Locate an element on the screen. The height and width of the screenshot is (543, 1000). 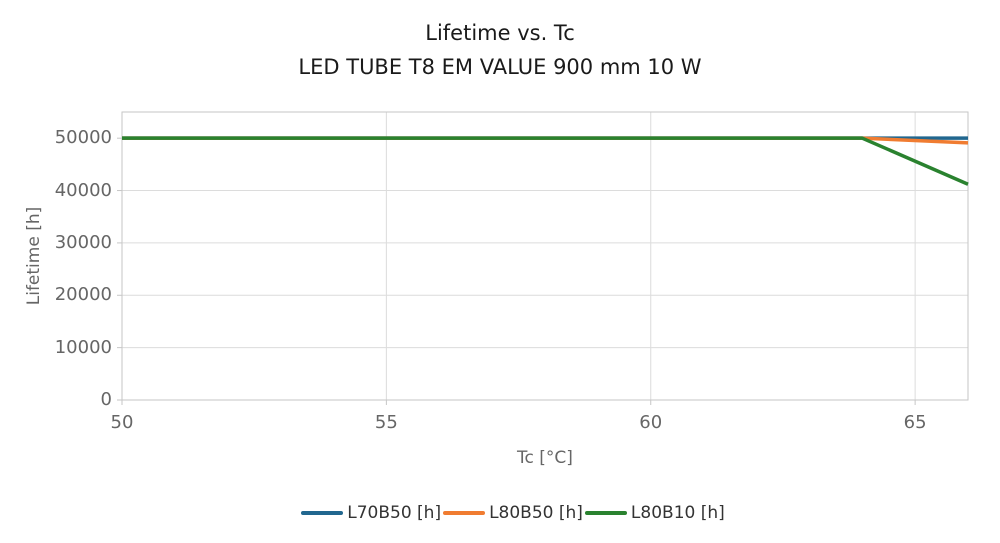
chart-title-line1: Lifetime vs. Tc is located at coordinates (500, 33).